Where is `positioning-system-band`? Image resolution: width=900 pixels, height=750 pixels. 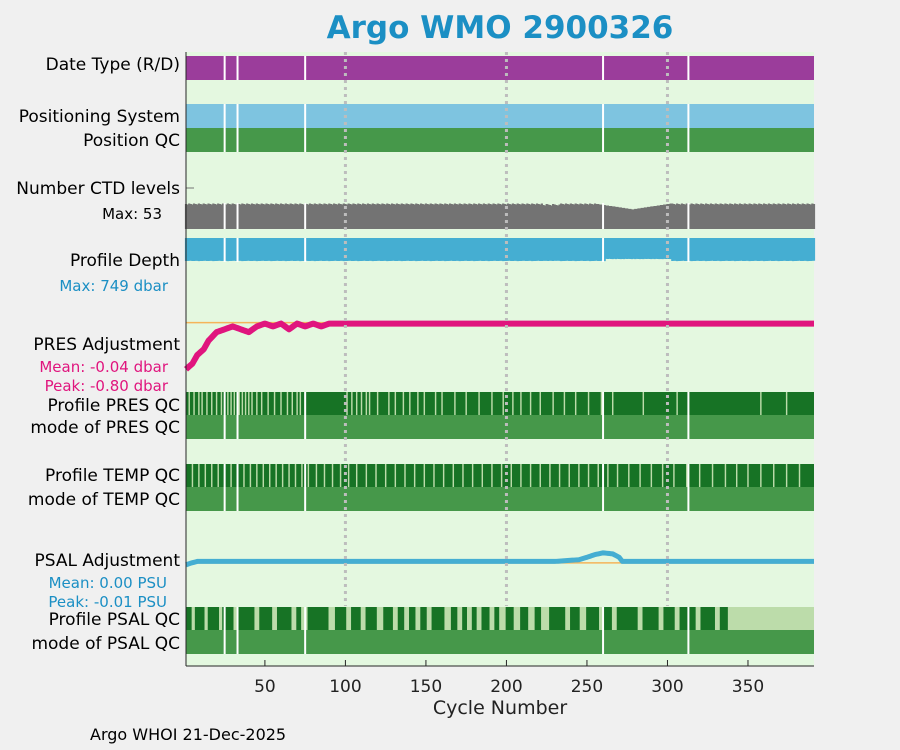
positioning-system-band is located at coordinates (500, 116).